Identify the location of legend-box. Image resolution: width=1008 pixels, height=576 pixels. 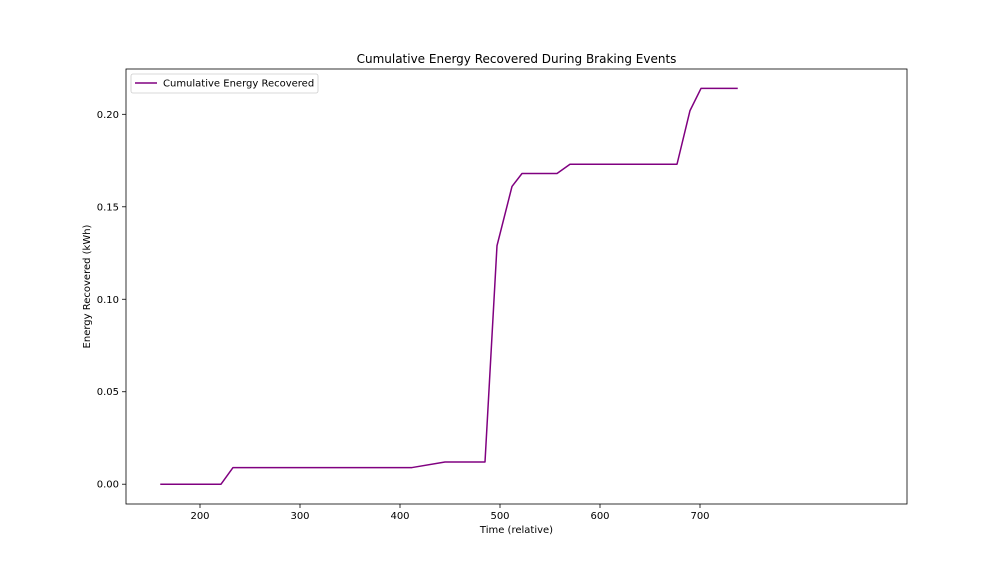
(224, 83).